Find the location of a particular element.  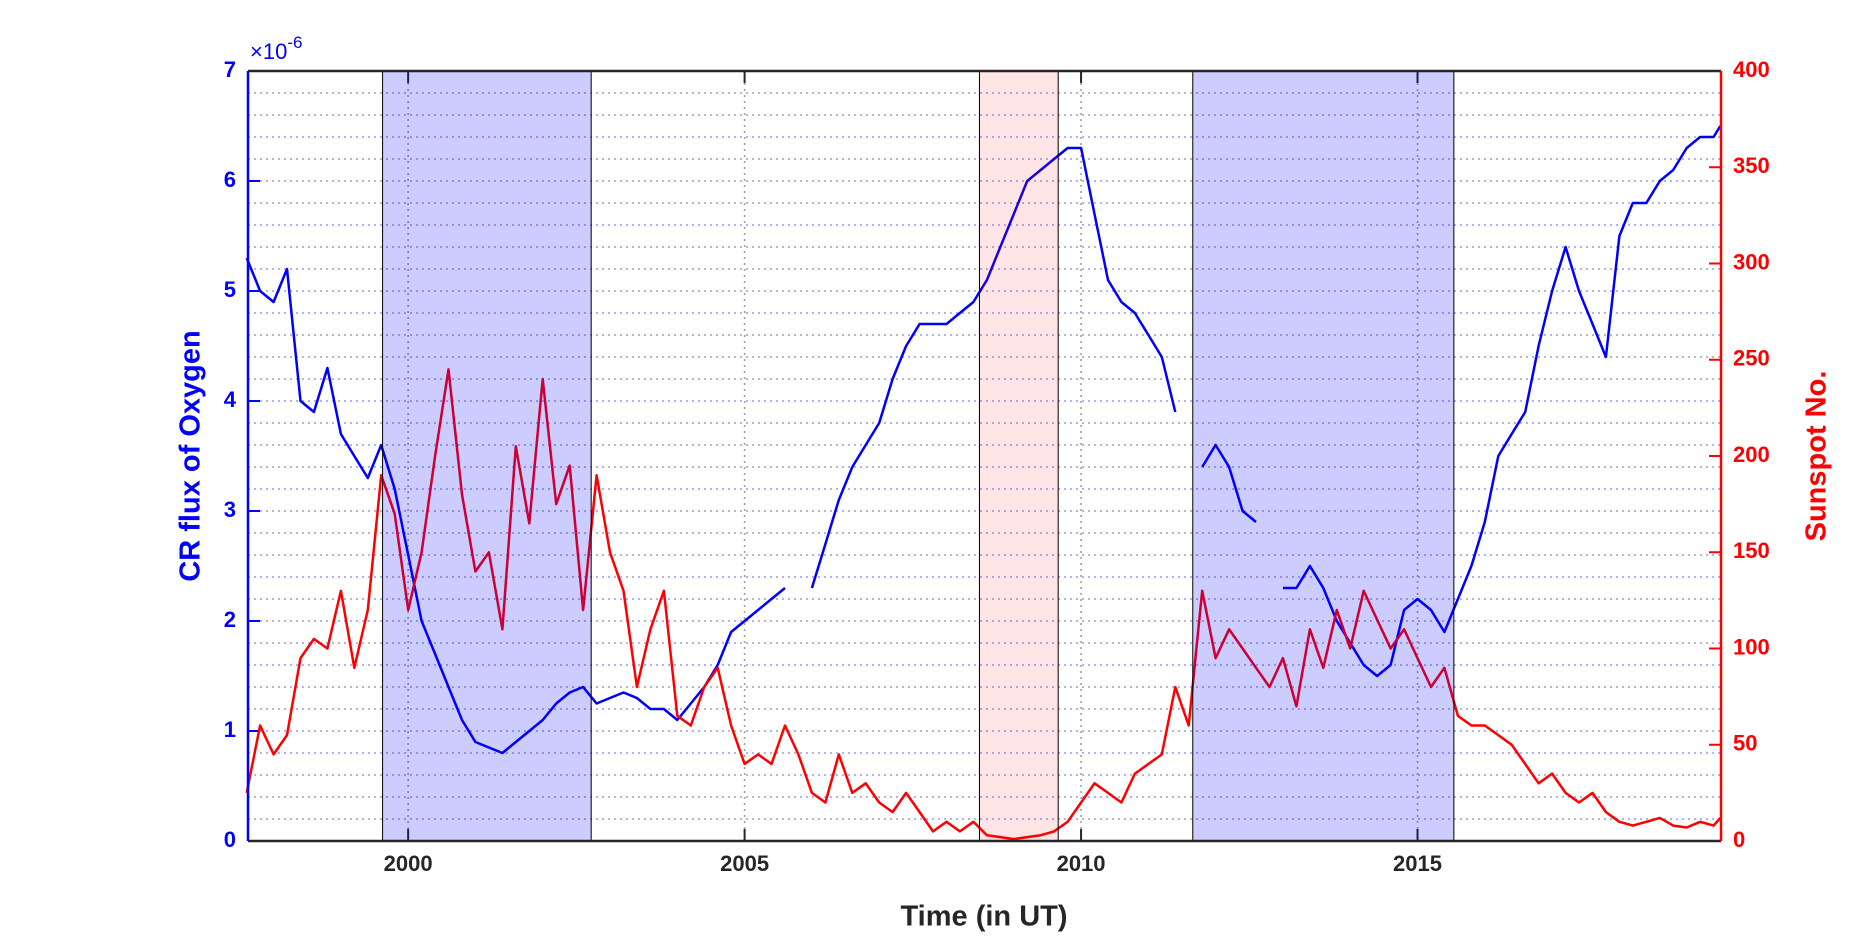

y2-tick-label: 0 is located at coordinates (1739, 839).